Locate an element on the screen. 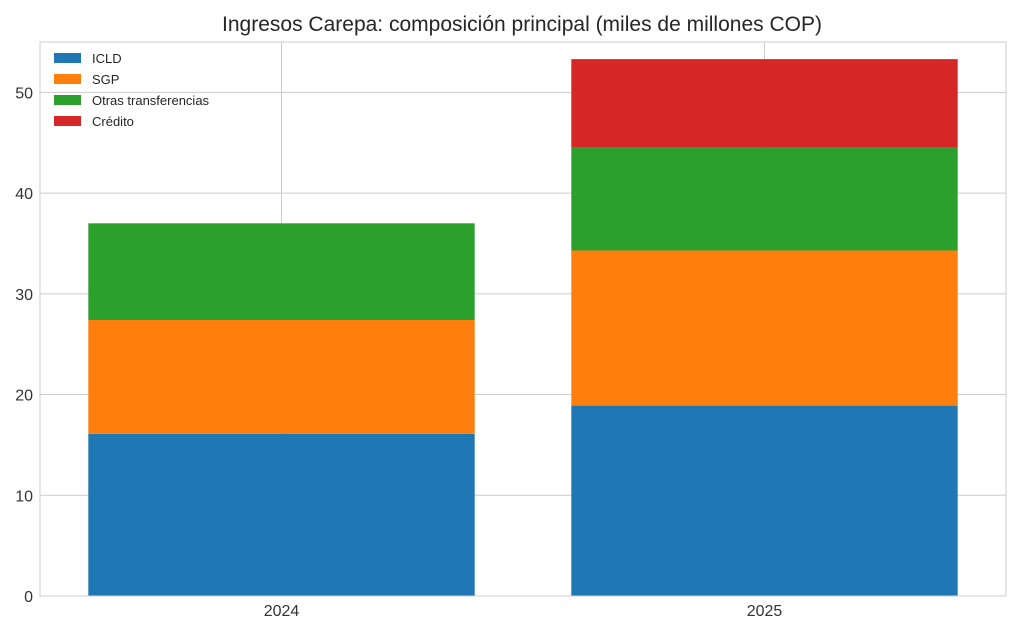 The image size is (1024, 633). bar-crédito-2025 is located at coordinates (764, 103).